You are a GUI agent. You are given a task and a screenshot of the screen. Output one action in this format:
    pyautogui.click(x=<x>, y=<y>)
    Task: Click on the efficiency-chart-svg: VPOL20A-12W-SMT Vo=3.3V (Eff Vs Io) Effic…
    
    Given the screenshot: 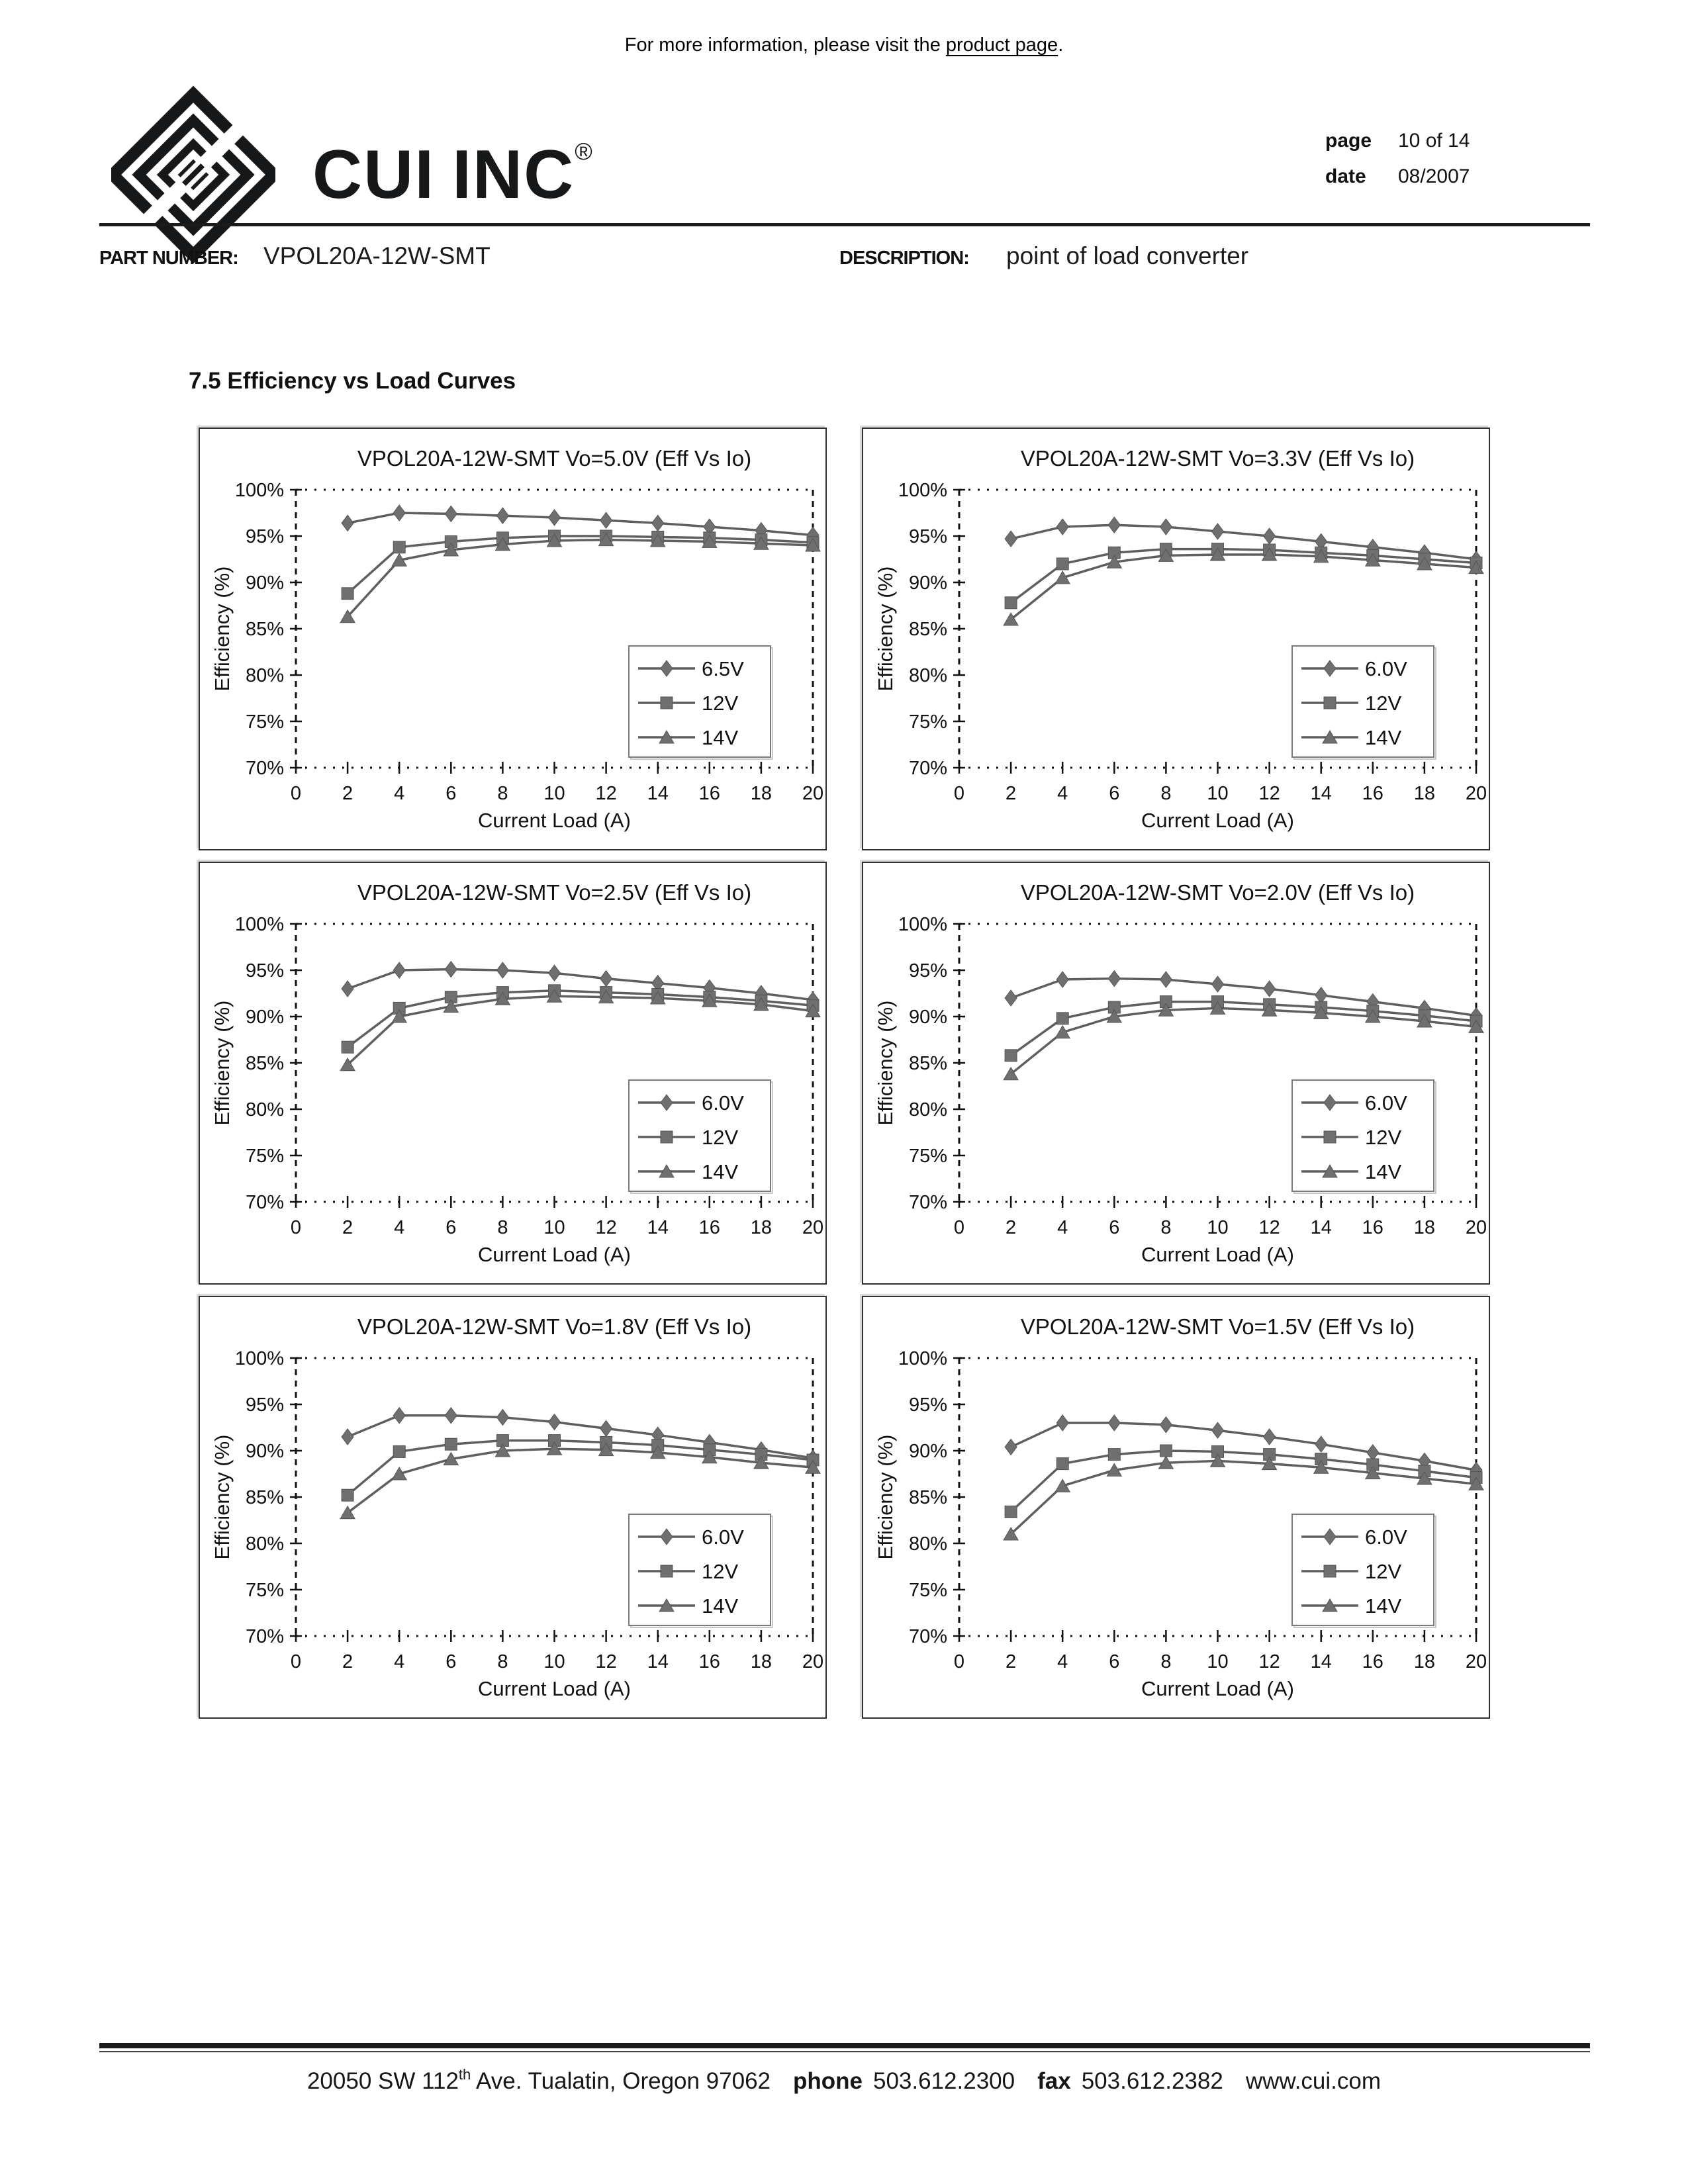 What is the action you would take?
    pyautogui.click(x=1180, y=639)
    